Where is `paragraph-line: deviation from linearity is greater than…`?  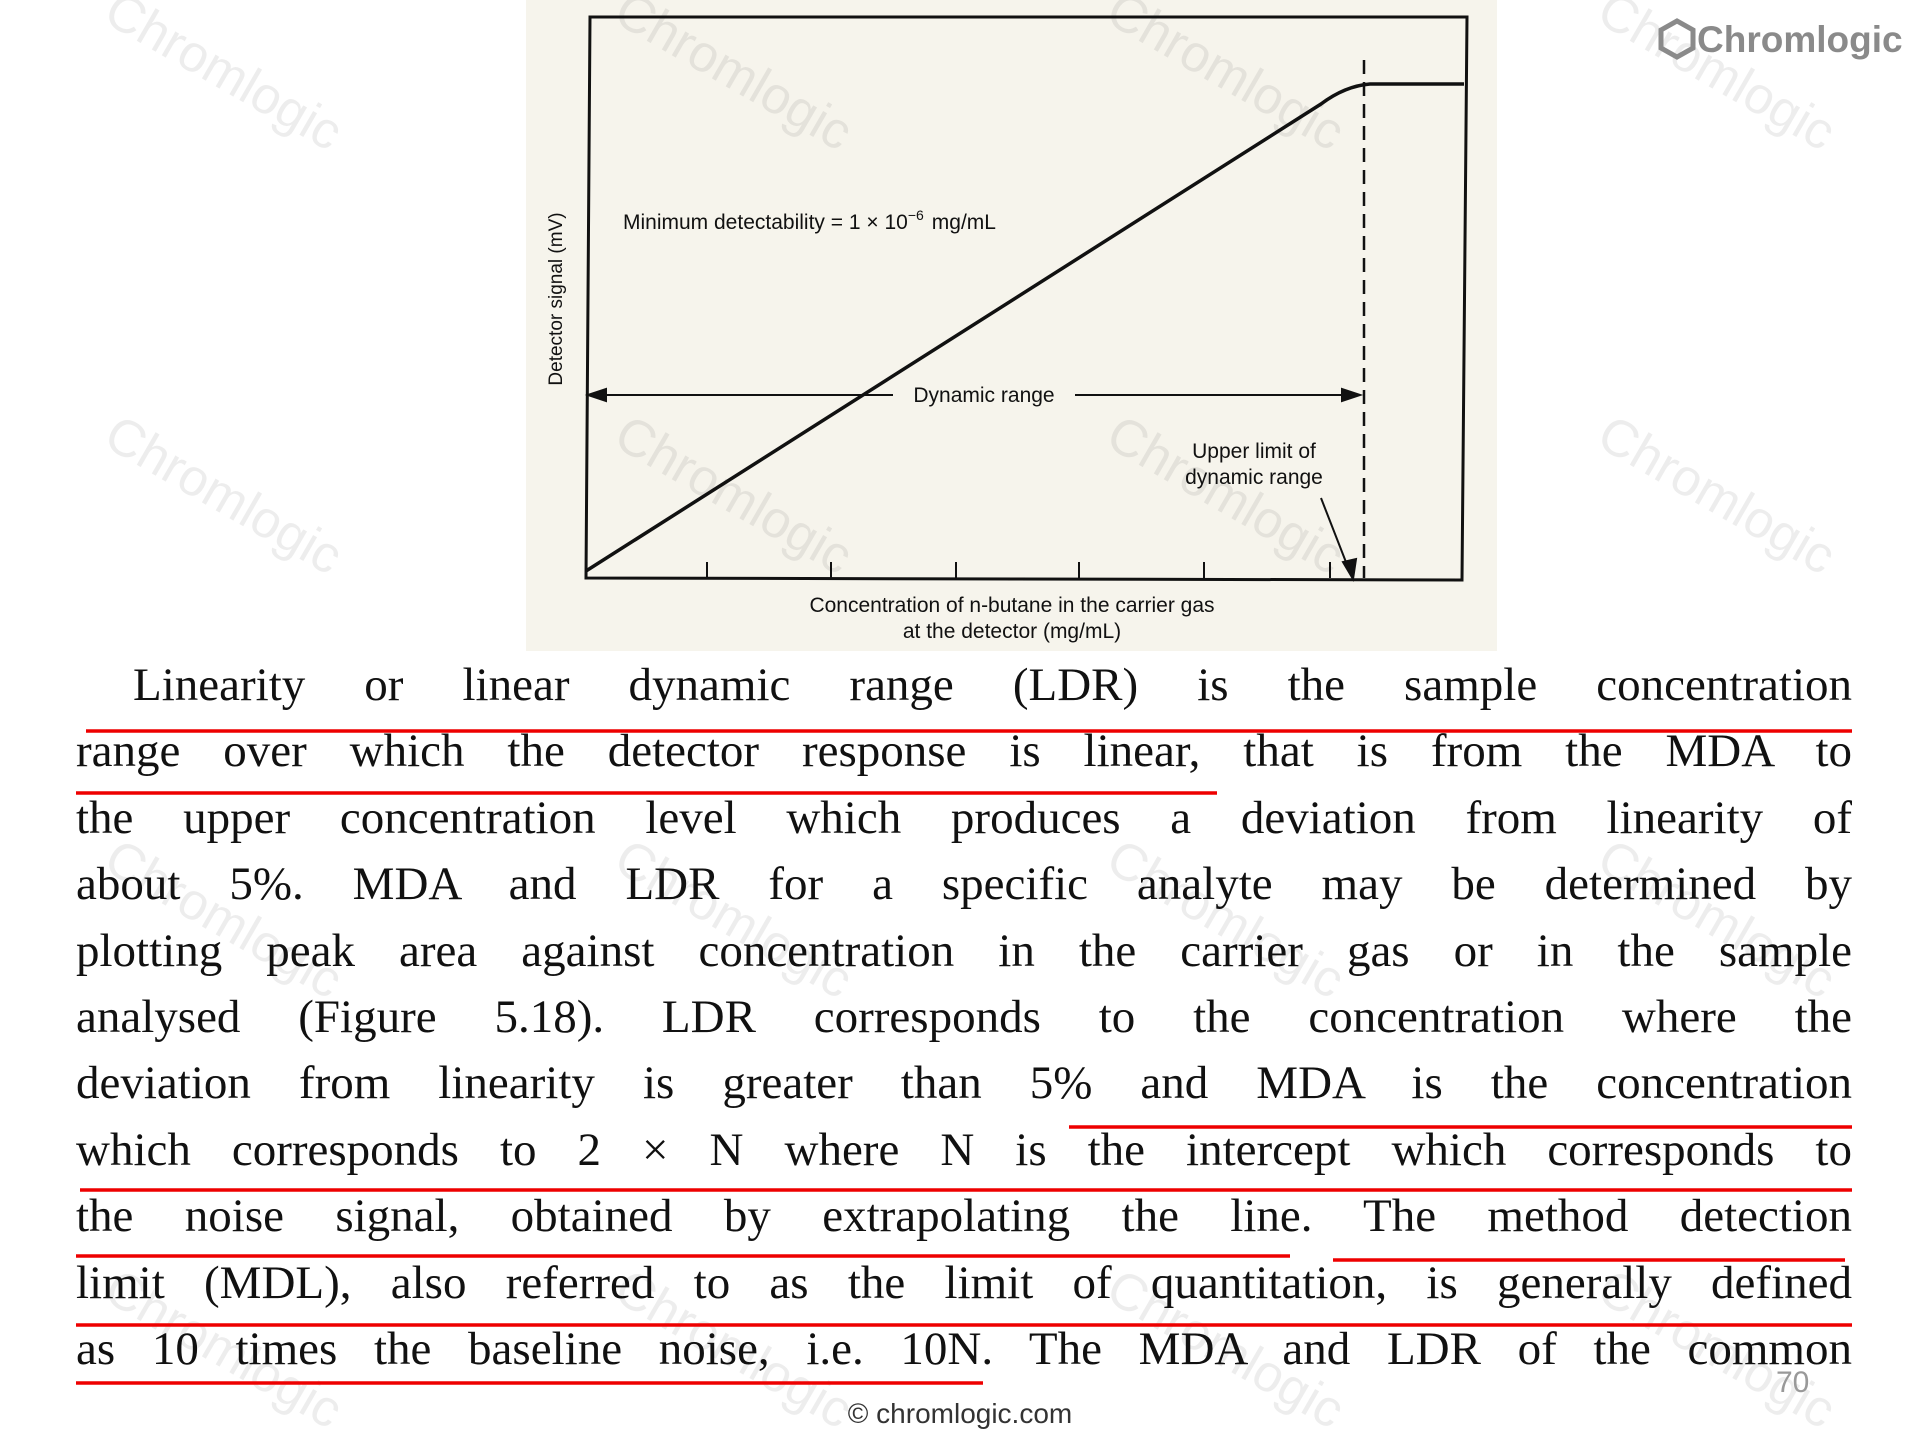
paragraph-line: deviation from linearity is greater than… is located at coordinates (964, 1083).